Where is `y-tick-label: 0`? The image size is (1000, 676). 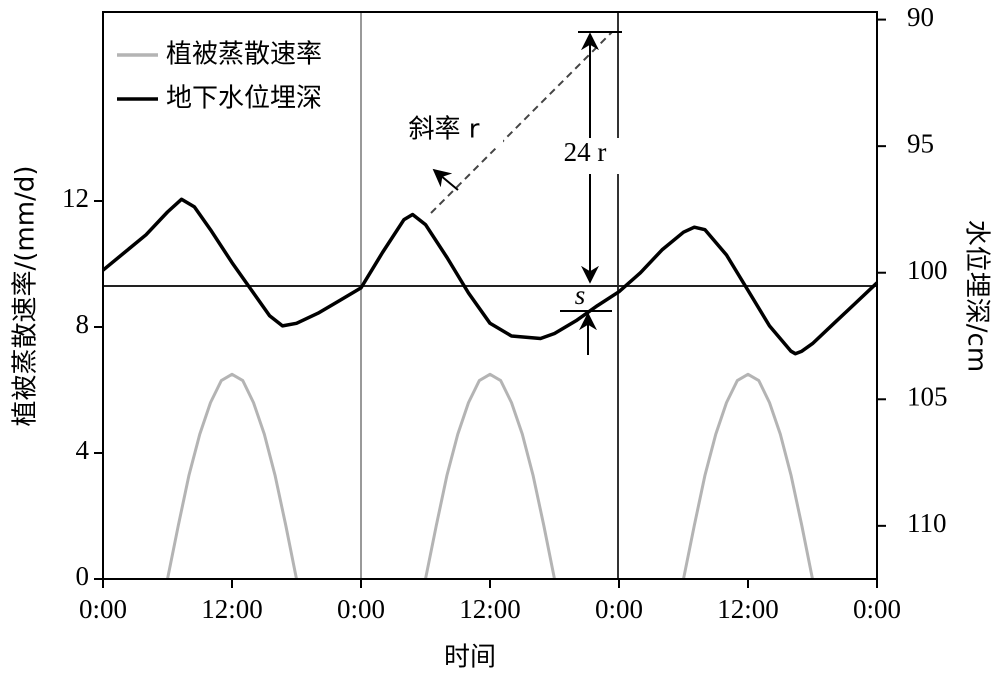
y-tick-label: 0 is located at coordinates (83, 576).